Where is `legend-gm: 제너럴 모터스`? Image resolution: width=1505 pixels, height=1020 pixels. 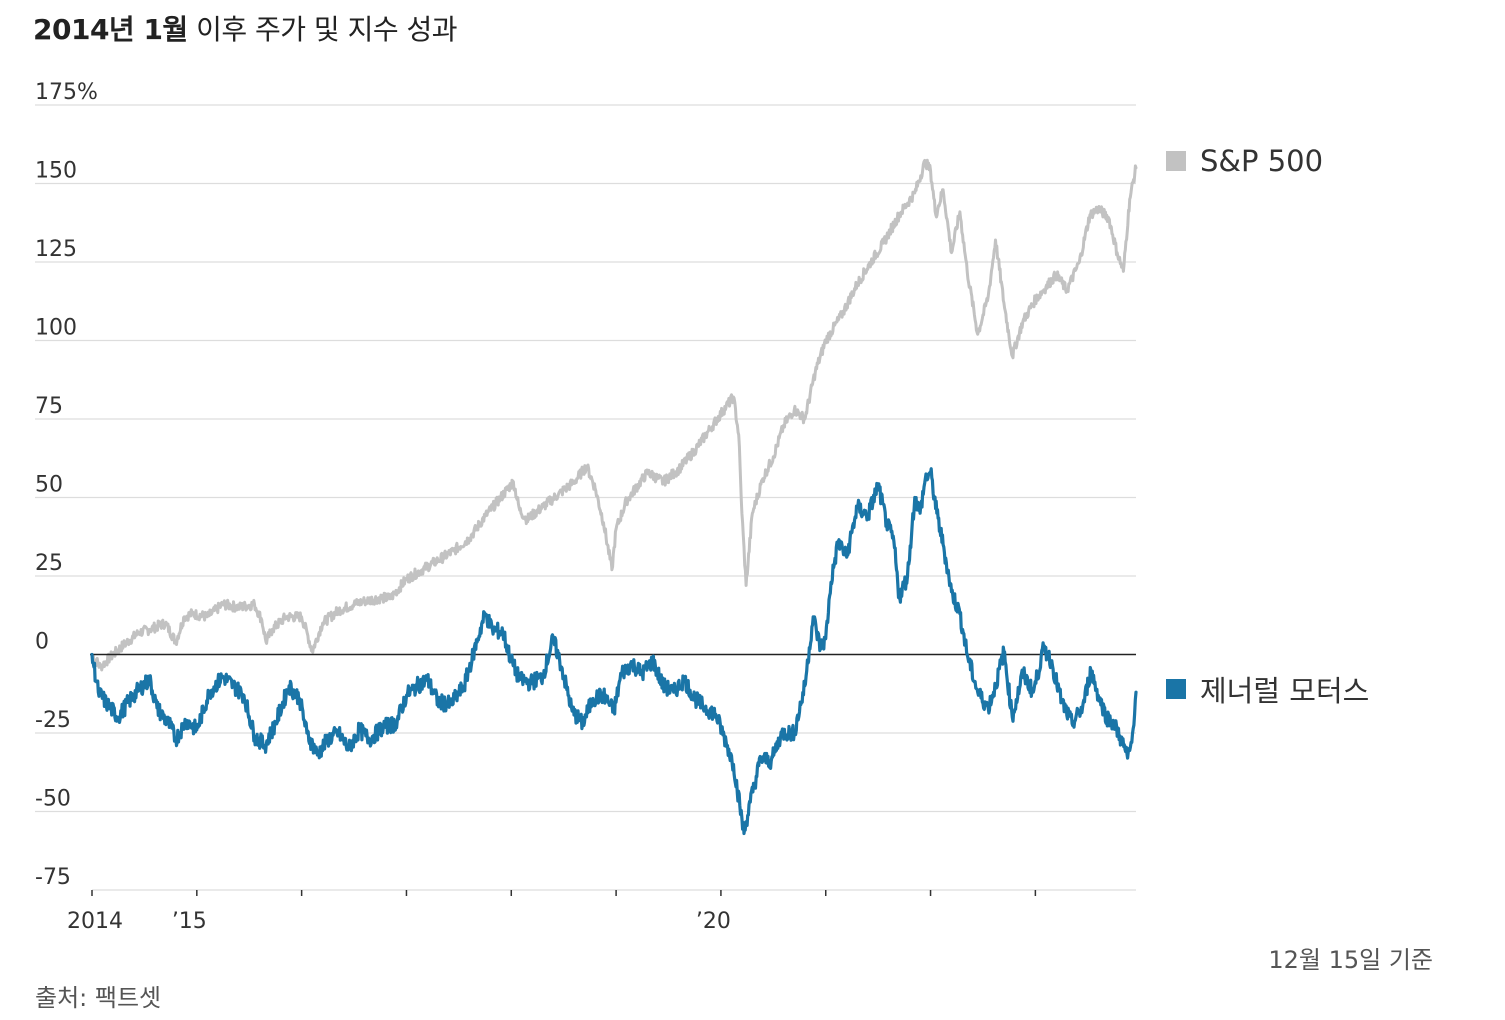 legend-gm: 제너럴 모터스 is located at coordinates (1267, 689).